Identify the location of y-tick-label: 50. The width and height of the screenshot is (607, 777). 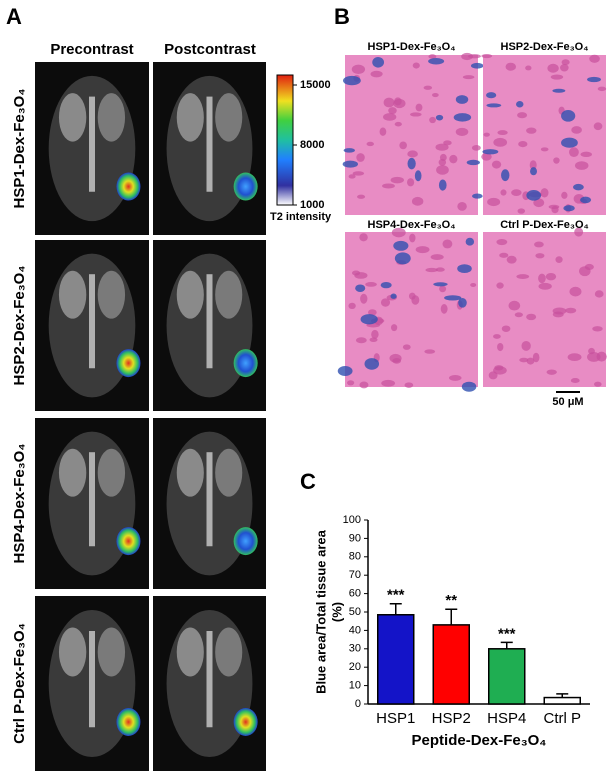
(355, 612).